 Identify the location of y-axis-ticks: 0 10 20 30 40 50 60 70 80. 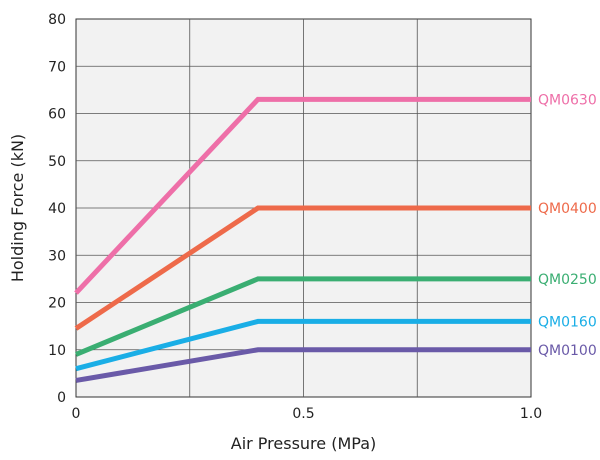
(57, 209).